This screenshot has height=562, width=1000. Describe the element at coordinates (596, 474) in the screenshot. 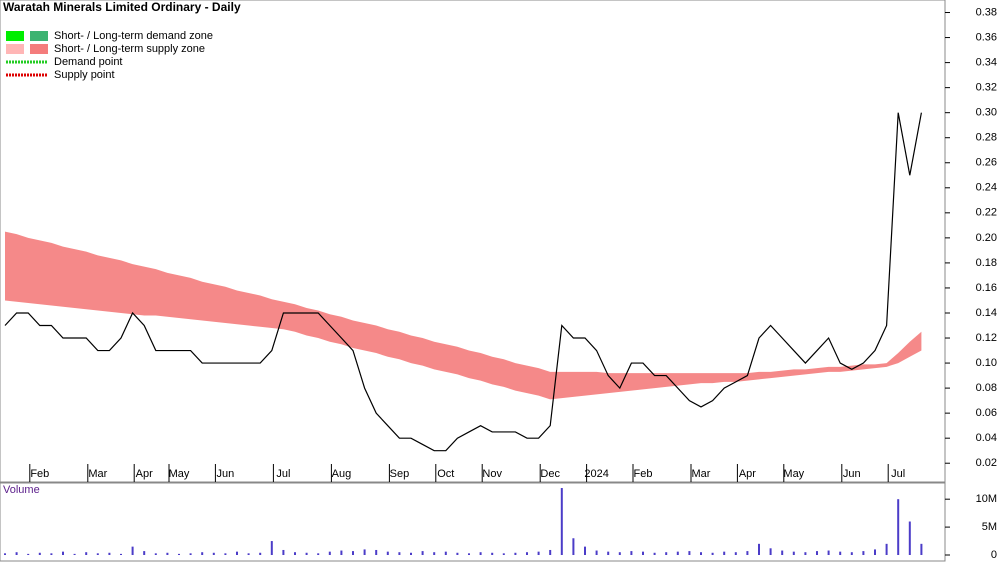

I see `x-tick-label: 2024` at that location.